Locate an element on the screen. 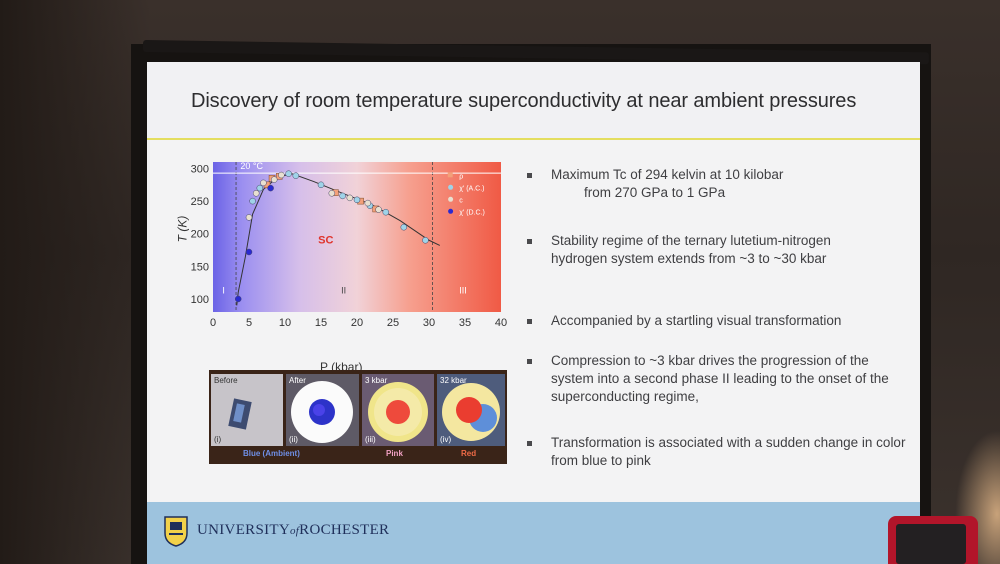  bullet-subtext: from 270 GPa to 1 GPa is located at coordinates (655, 192).